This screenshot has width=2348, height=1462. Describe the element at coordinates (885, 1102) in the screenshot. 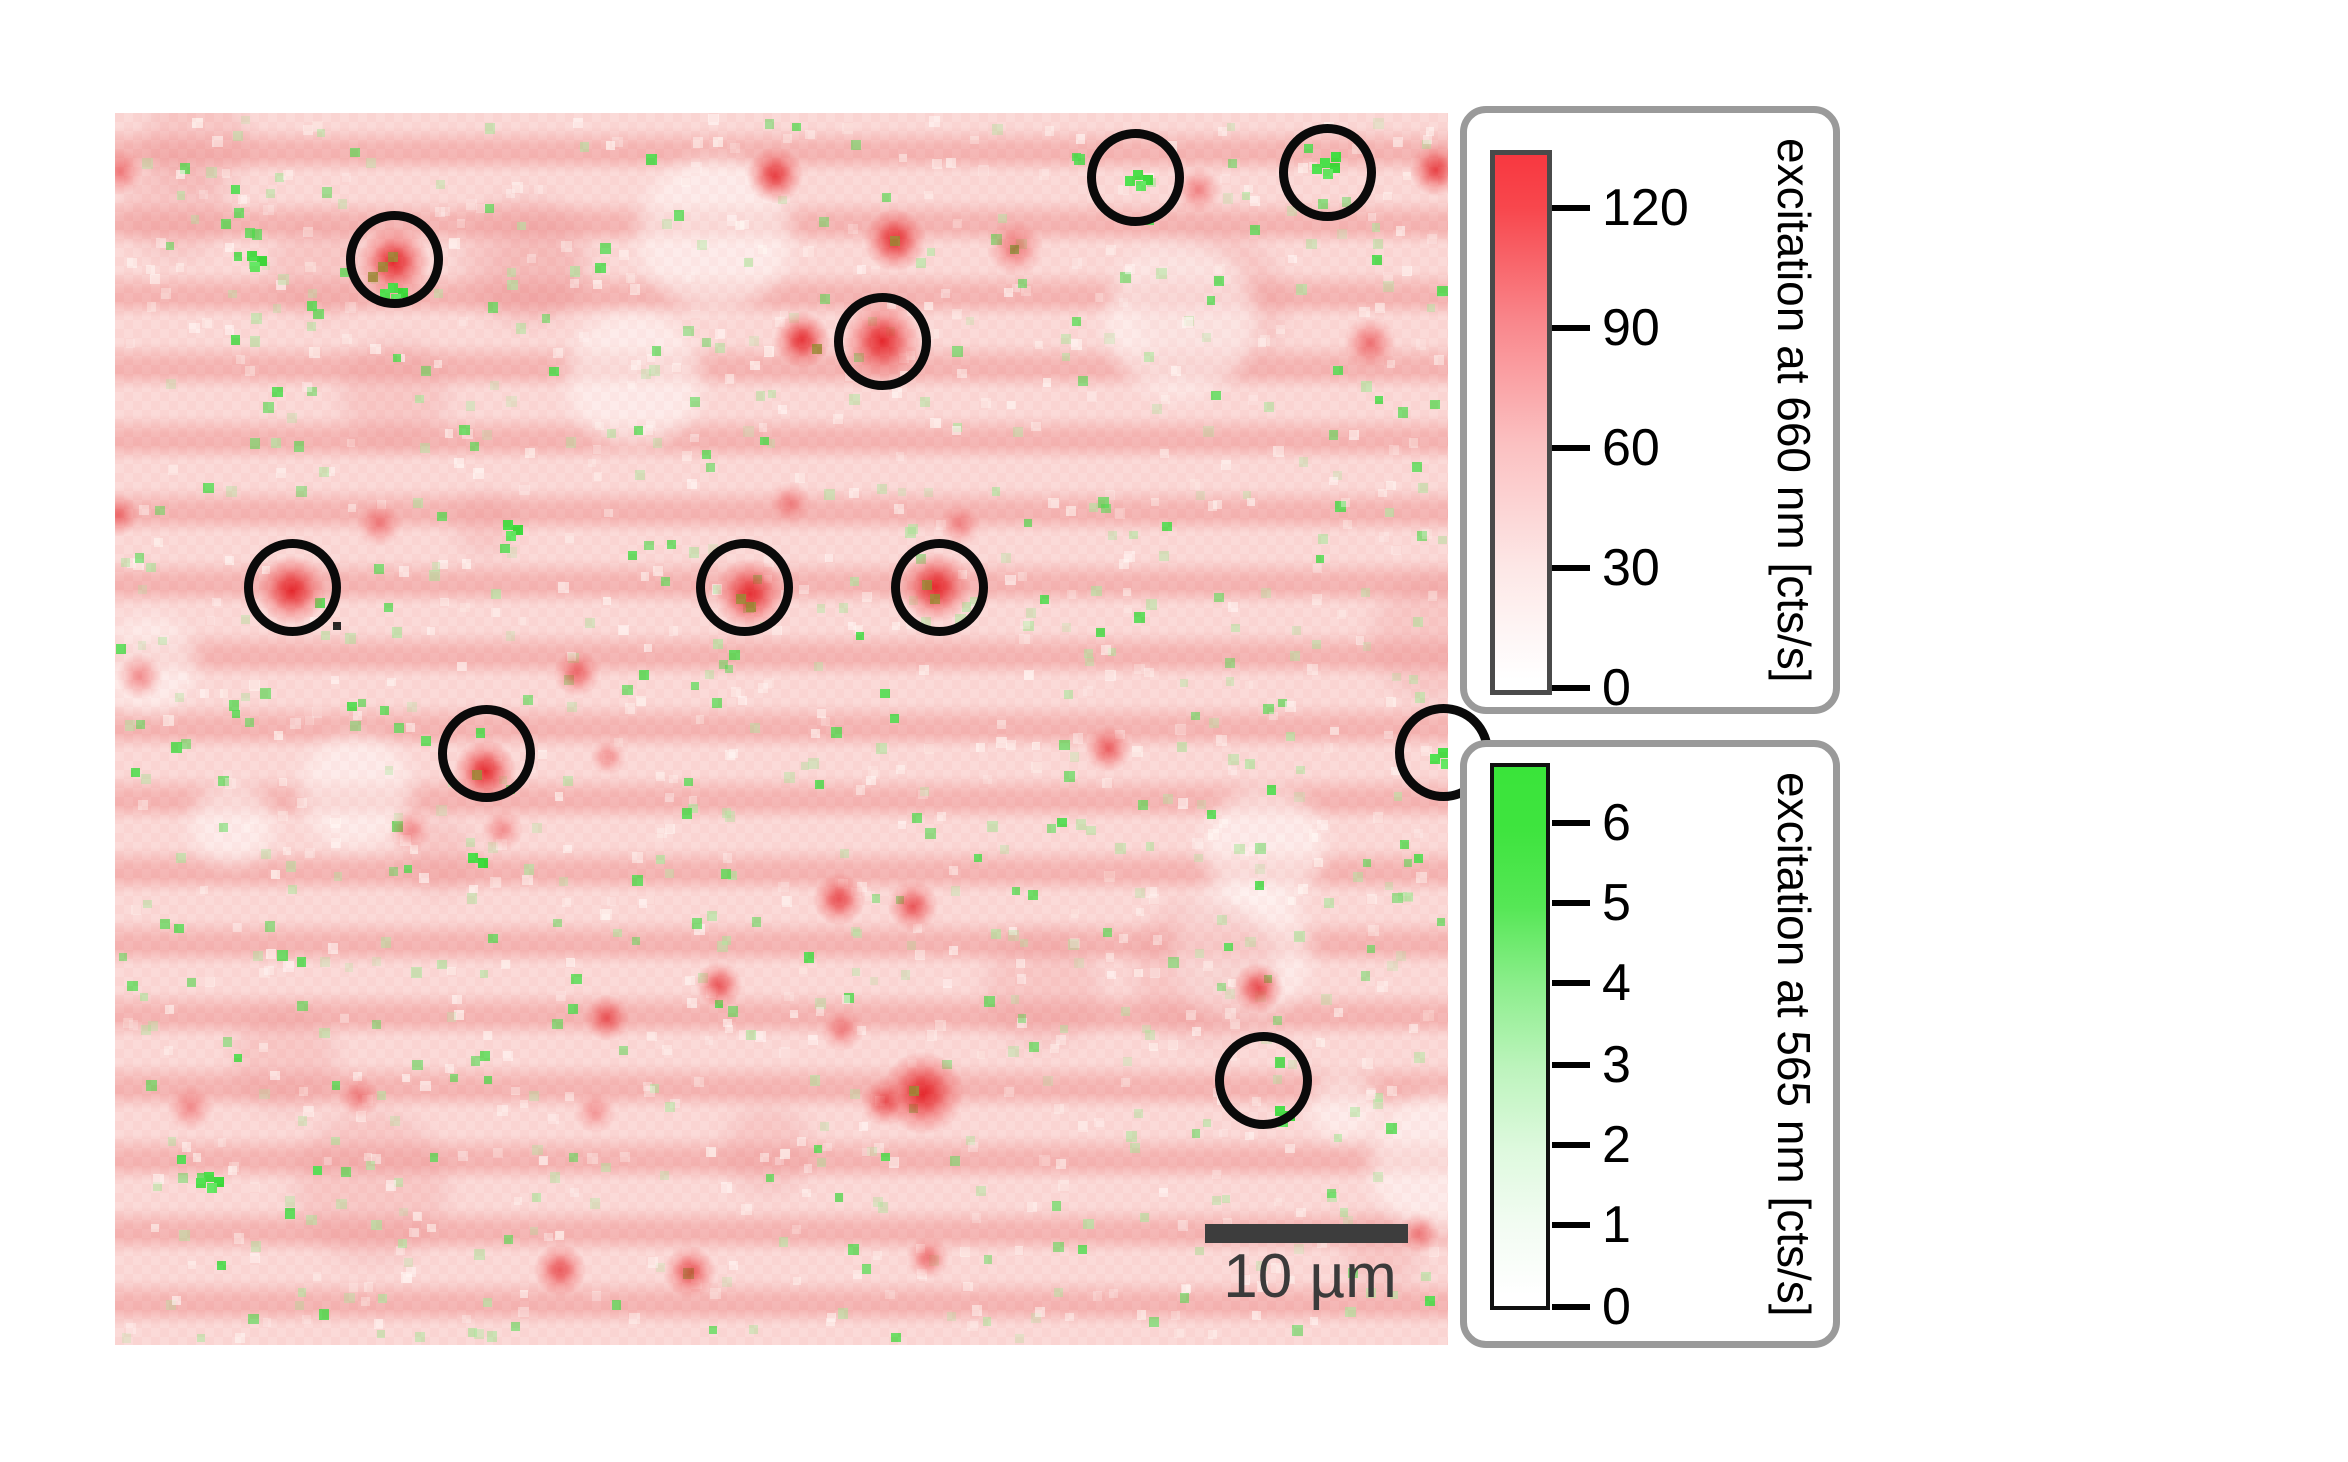

I see `red-emitter-spot` at that location.